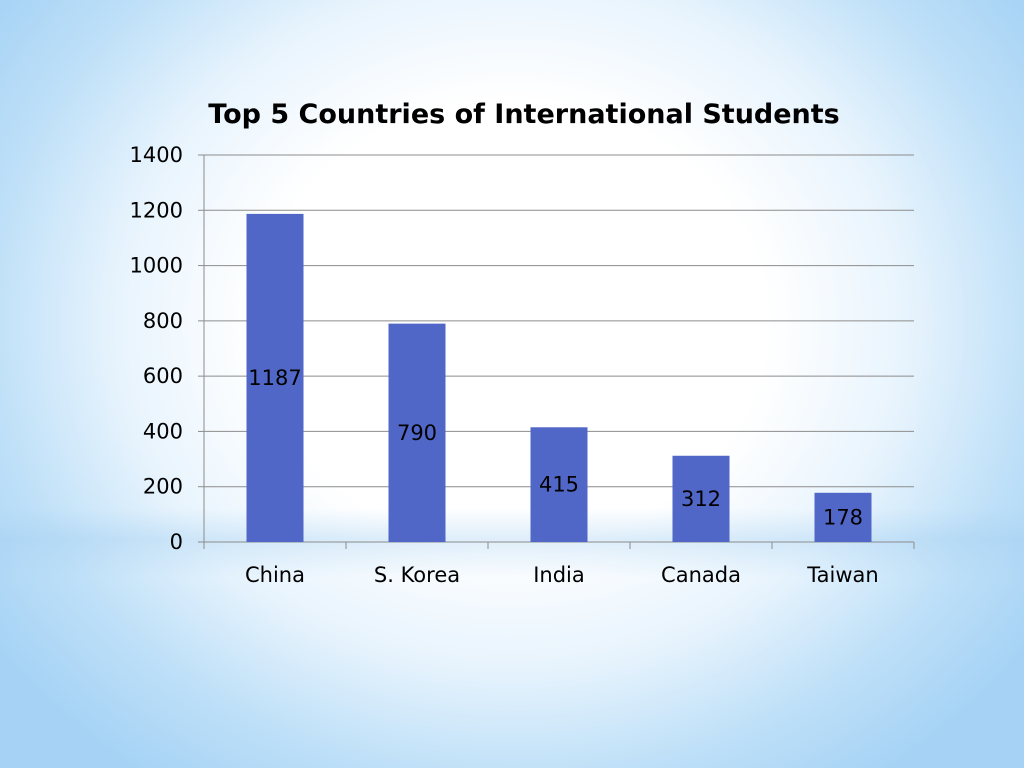 This screenshot has width=1024, height=768. I want to click on data-labels: 1187 790 415 312 178, so click(555, 447).